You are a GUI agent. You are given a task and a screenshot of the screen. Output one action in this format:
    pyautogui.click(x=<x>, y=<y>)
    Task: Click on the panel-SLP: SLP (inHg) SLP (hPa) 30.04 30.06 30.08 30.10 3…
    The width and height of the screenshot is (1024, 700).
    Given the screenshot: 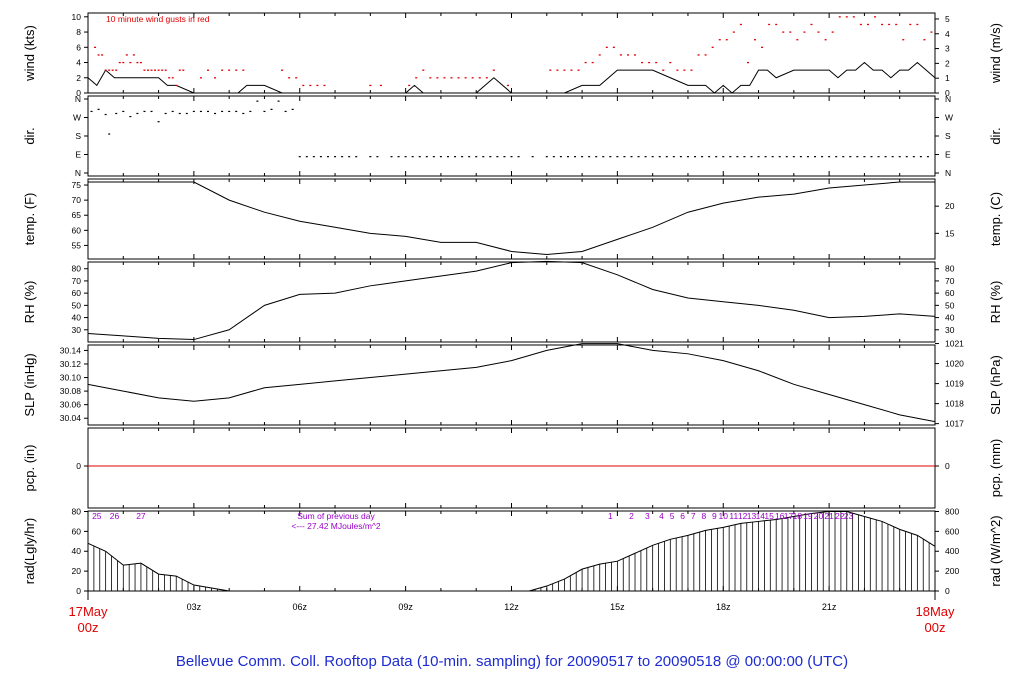 What is the action you would take?
    pyautogui.click(x=512, y=384)
    